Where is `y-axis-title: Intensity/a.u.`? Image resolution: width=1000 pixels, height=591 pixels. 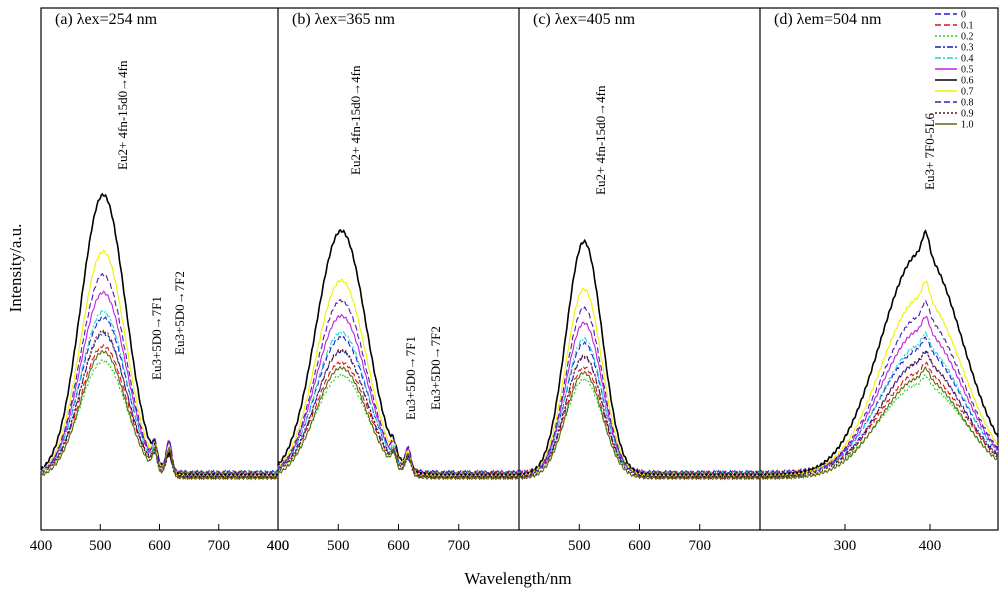
y-axis-title: Intensity/a.u. is located at coordinates (15, 268).